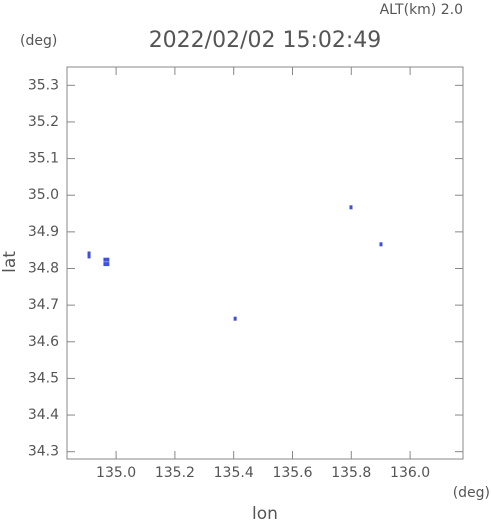 The image size is (491, 521). What do you see at coordinates (38, 41) in the screenshot?
I see `y-unit: (deg)` at bounding box center [38, 41].